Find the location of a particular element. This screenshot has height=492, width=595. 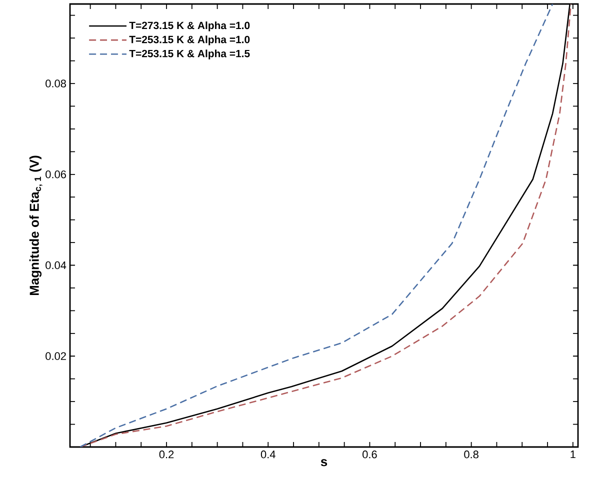

y-tick-label: 0.08 is located at coordinates (56, 84).